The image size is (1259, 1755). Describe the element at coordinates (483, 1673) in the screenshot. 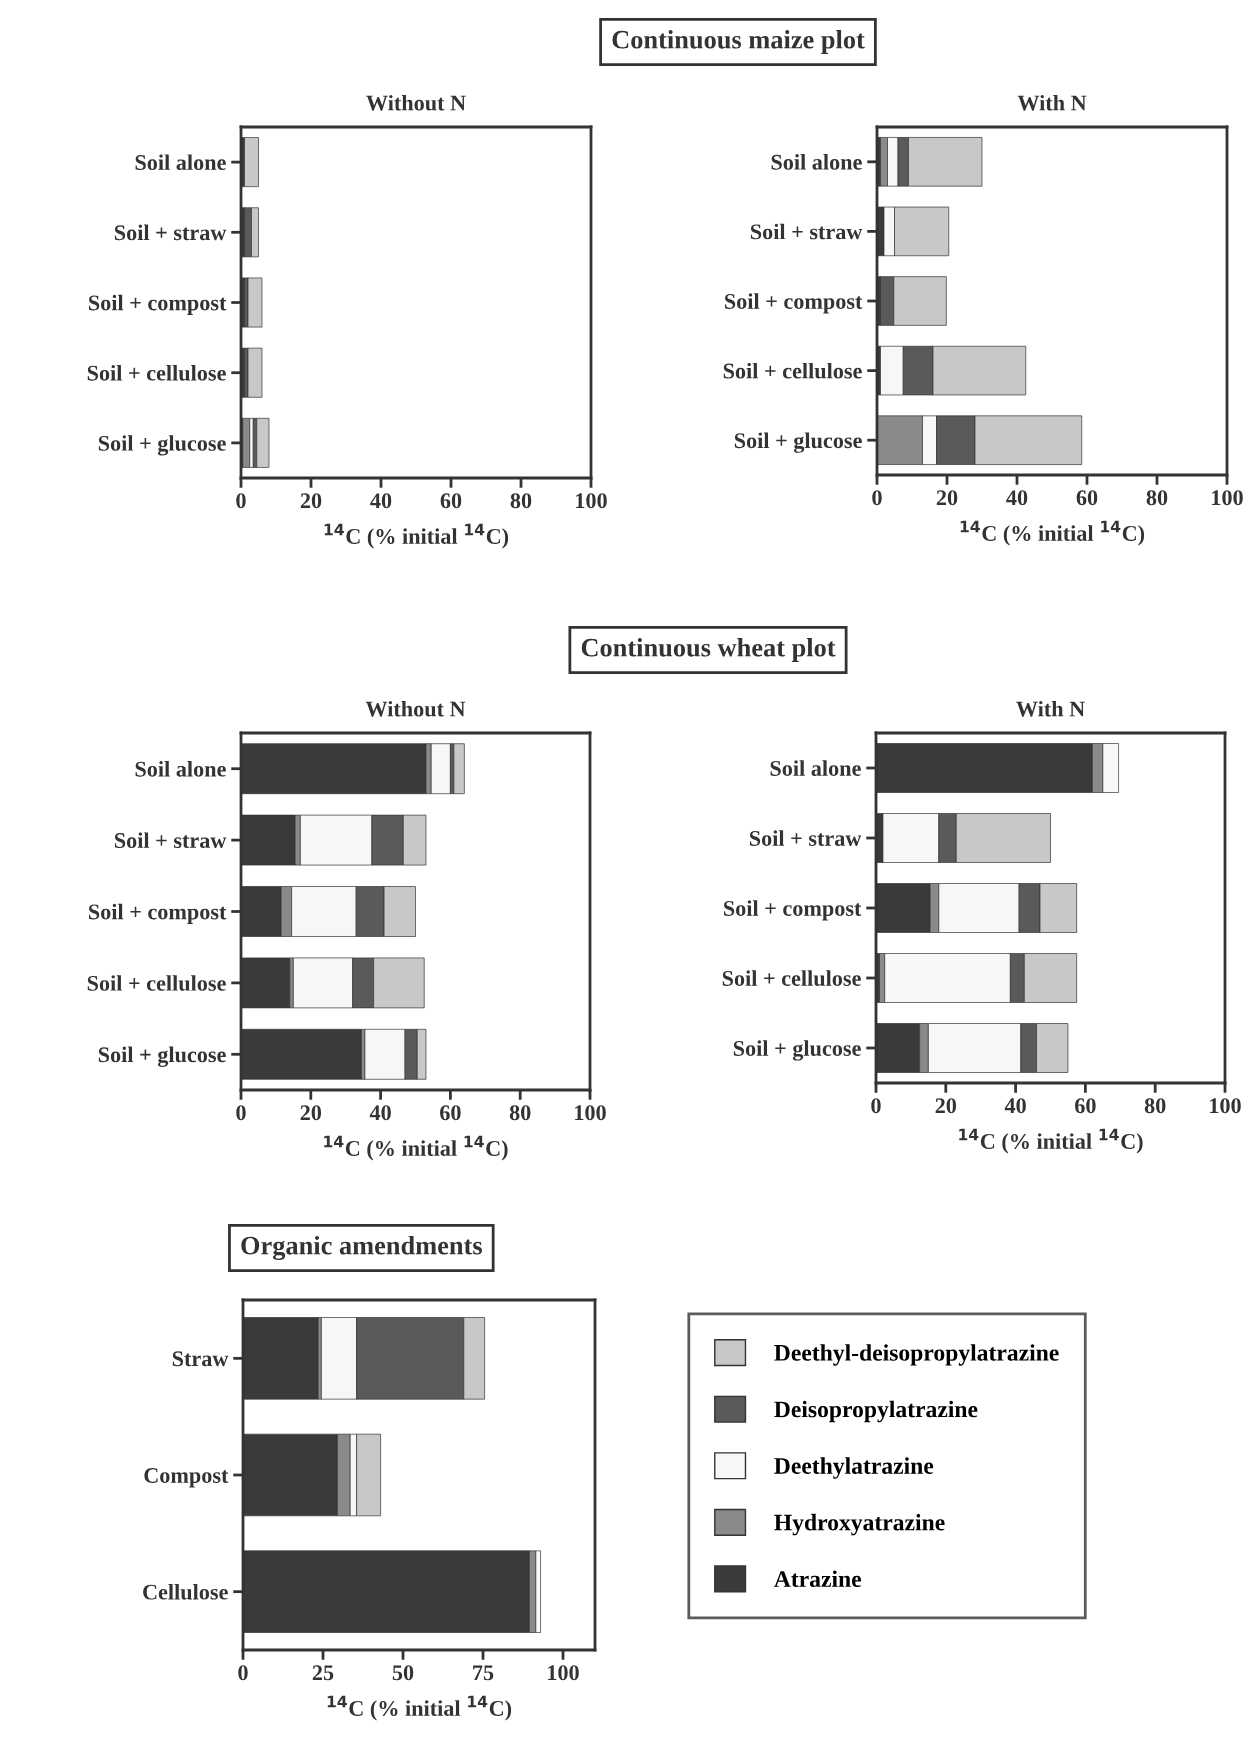

I see `x-tick-label: 75` at that location.